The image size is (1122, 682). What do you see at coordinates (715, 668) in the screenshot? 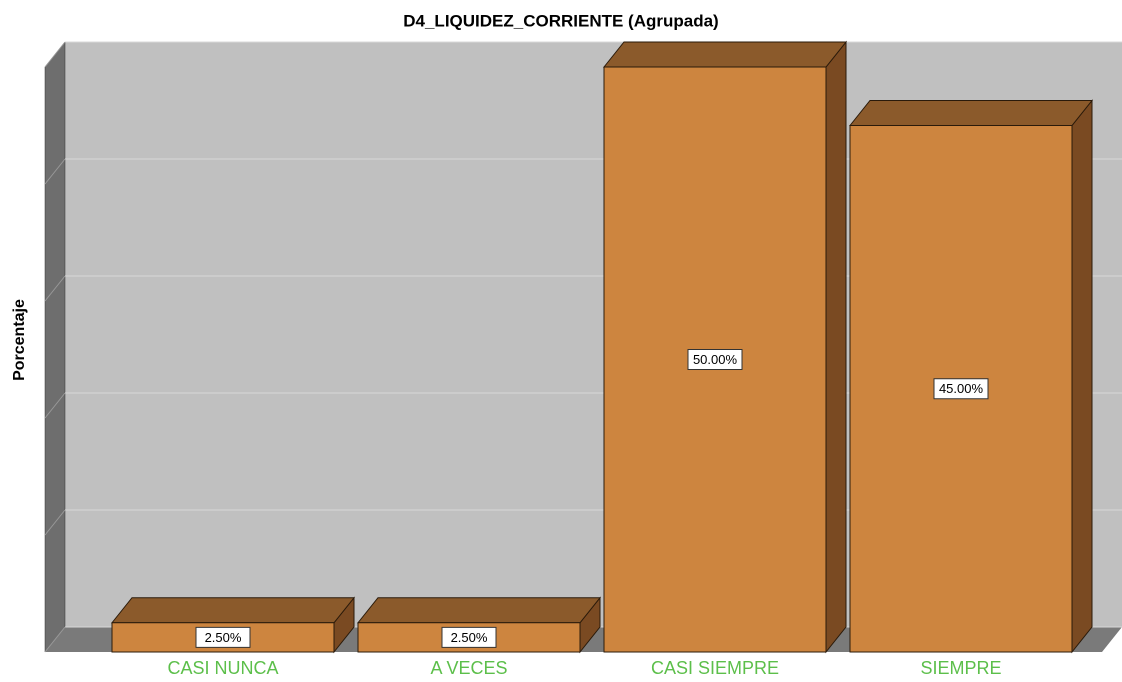
I see `x-tick-label: CASI SIEMPRE` at bounding box center [715, 668].